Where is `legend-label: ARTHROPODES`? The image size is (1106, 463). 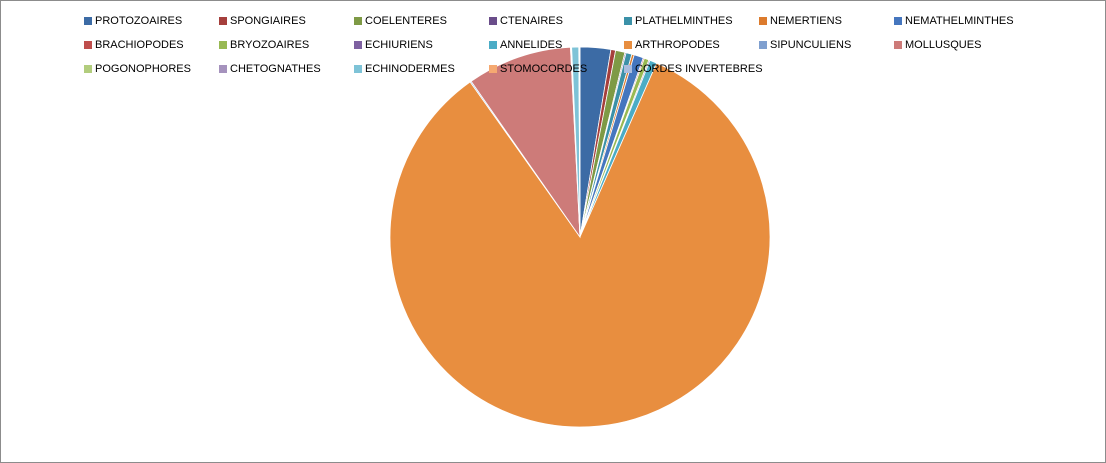 legend-label: ARTHROPODES is located at coordinates (677, 45).